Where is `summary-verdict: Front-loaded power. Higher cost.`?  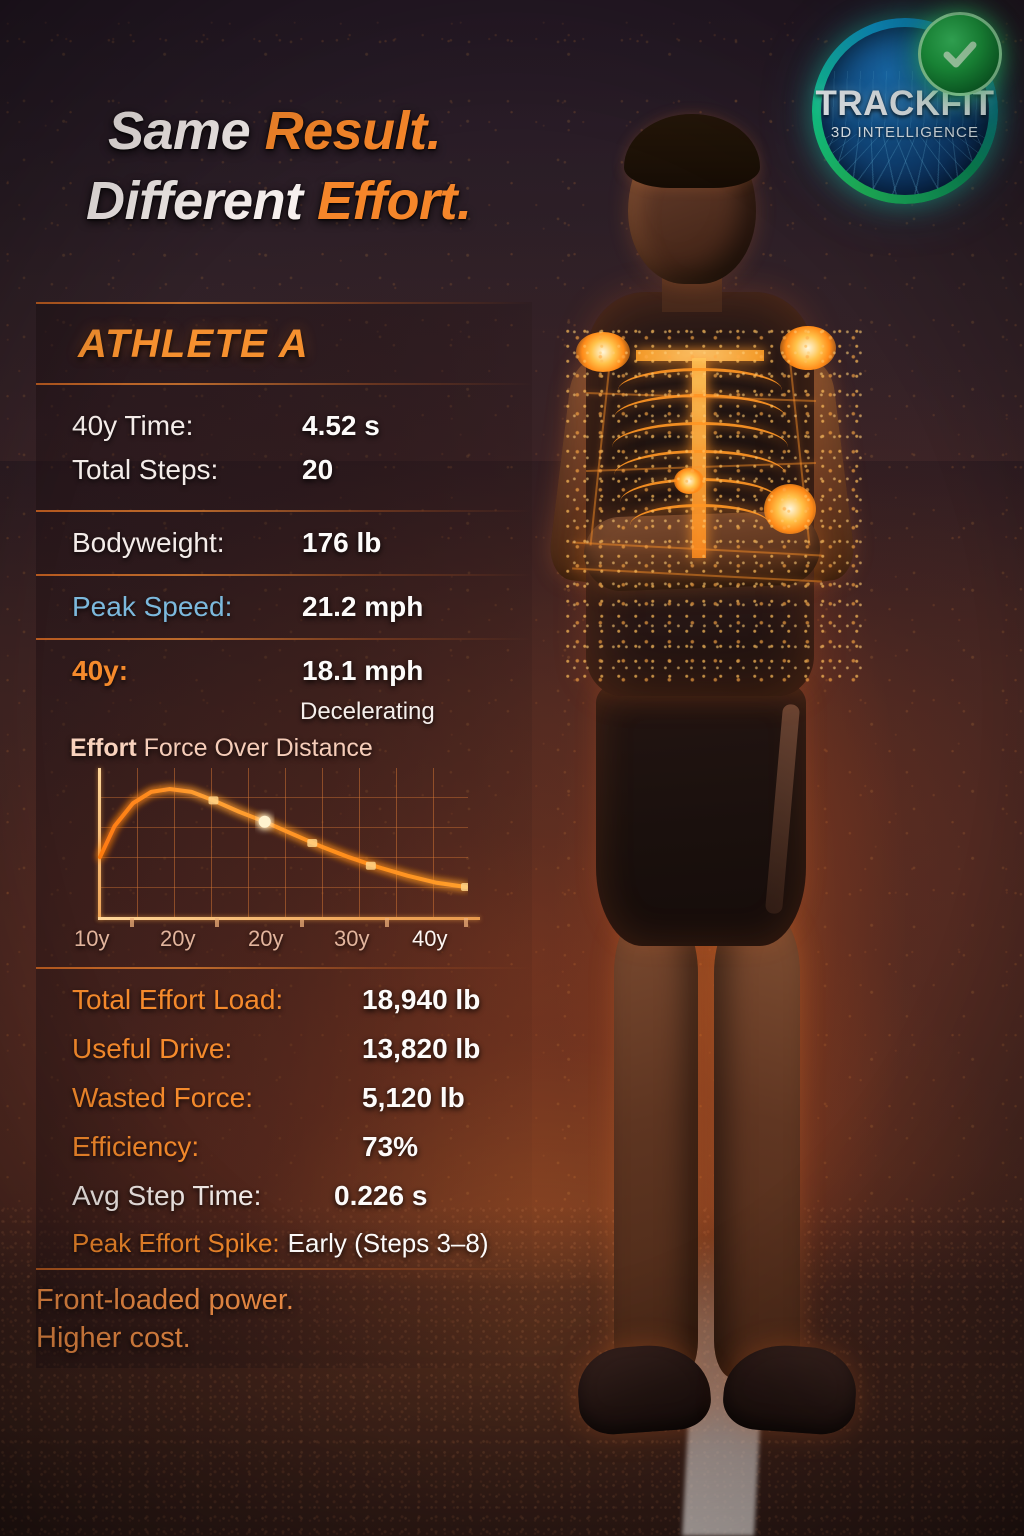
summary-verdict: Front-loaded power. Higher cost. is located at coordinates (165, 1319).